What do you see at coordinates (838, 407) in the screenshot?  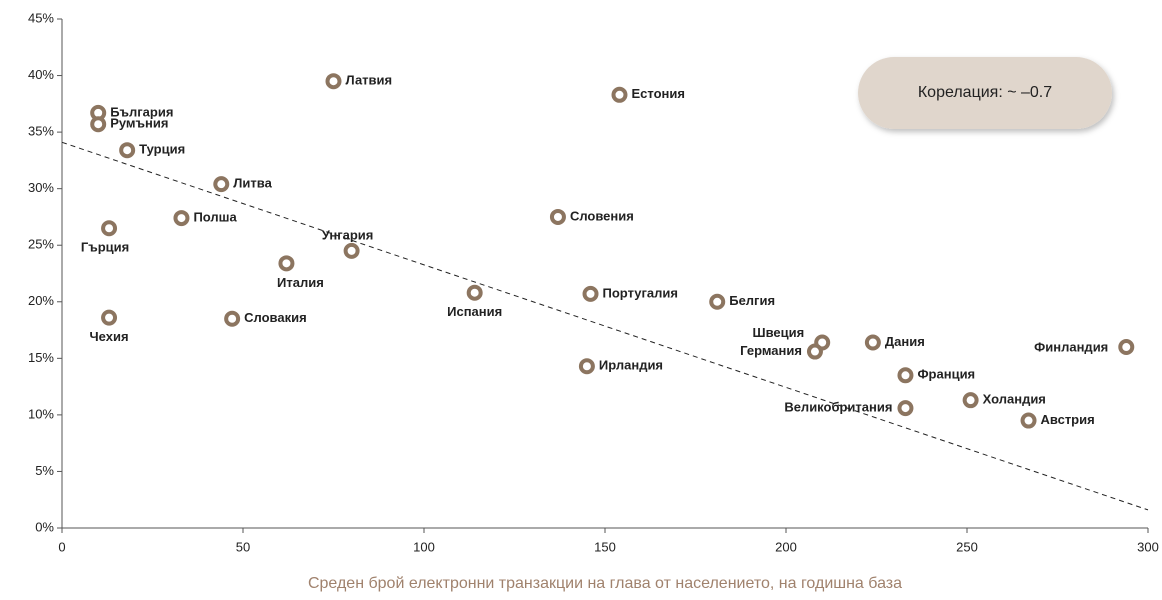 I see `point-label: Великобритания` at bounding box center [838, 407].